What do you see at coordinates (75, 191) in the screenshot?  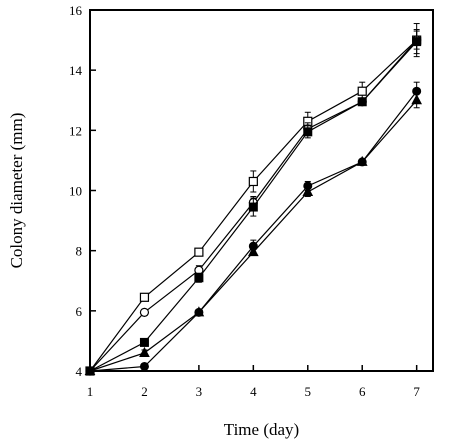 I see `y-tick-label: 10` at bounding box center [75, 191].